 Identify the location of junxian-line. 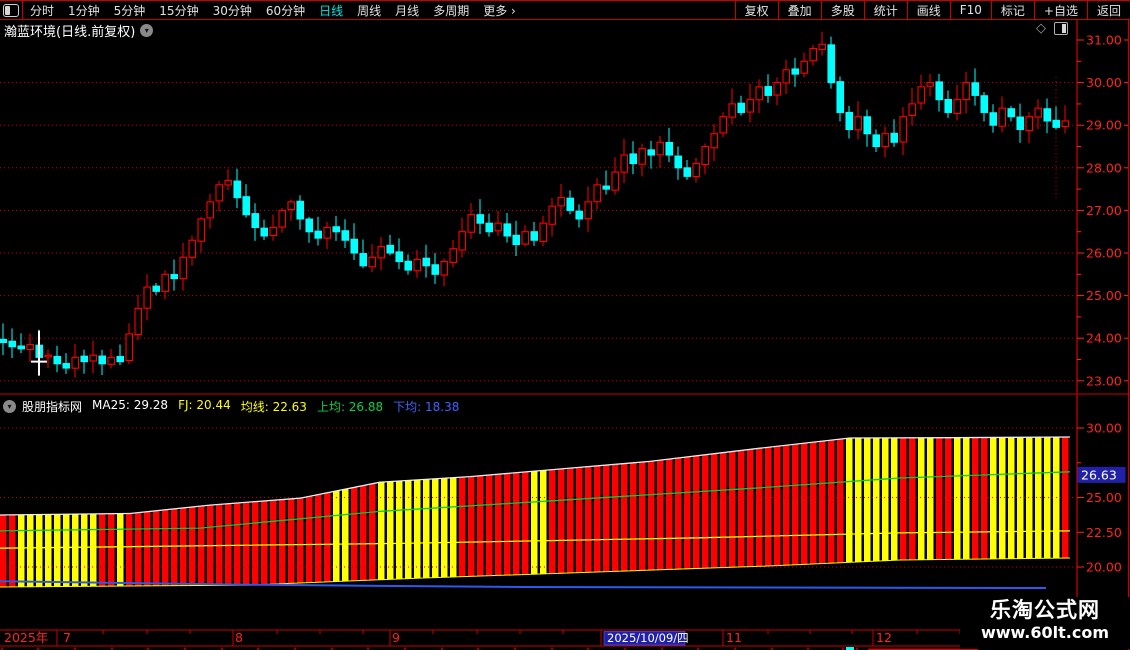
(535, 539).